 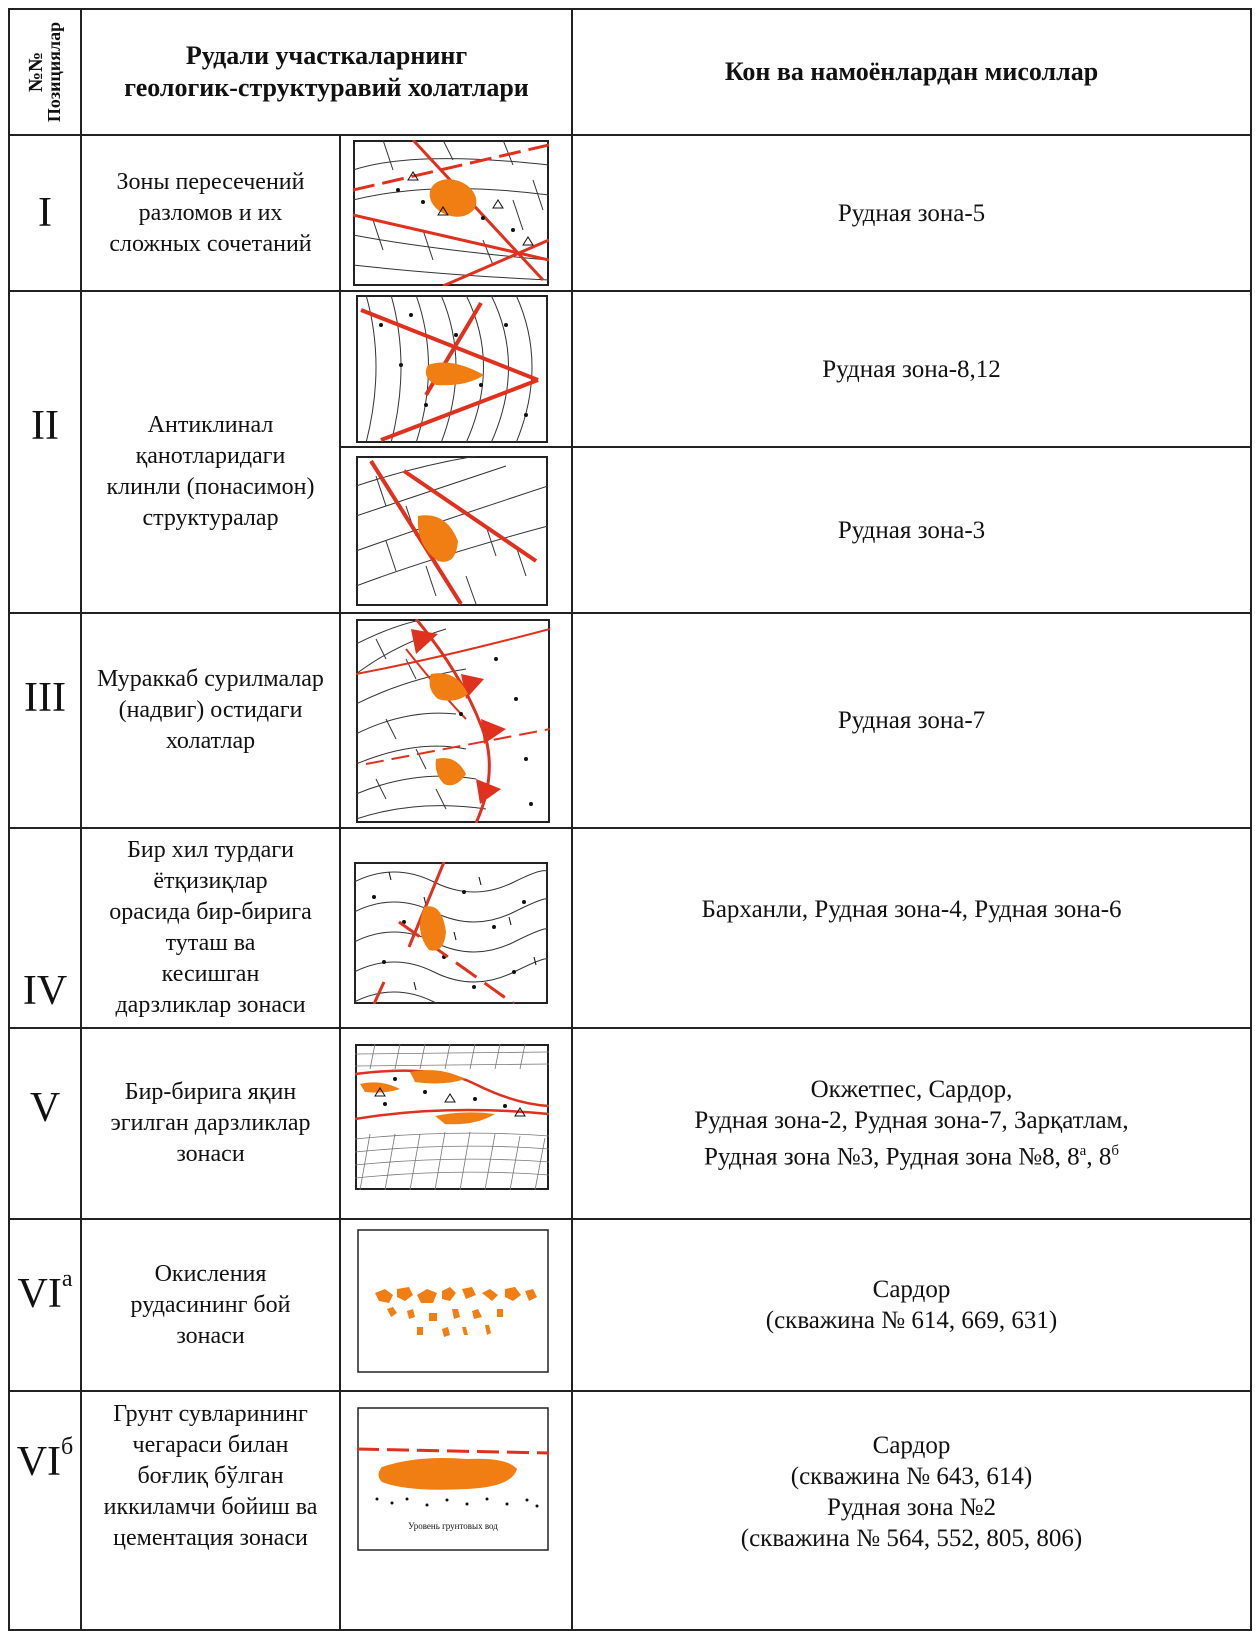 I want to click on position-cell: IV, so click(x=45, y=928).